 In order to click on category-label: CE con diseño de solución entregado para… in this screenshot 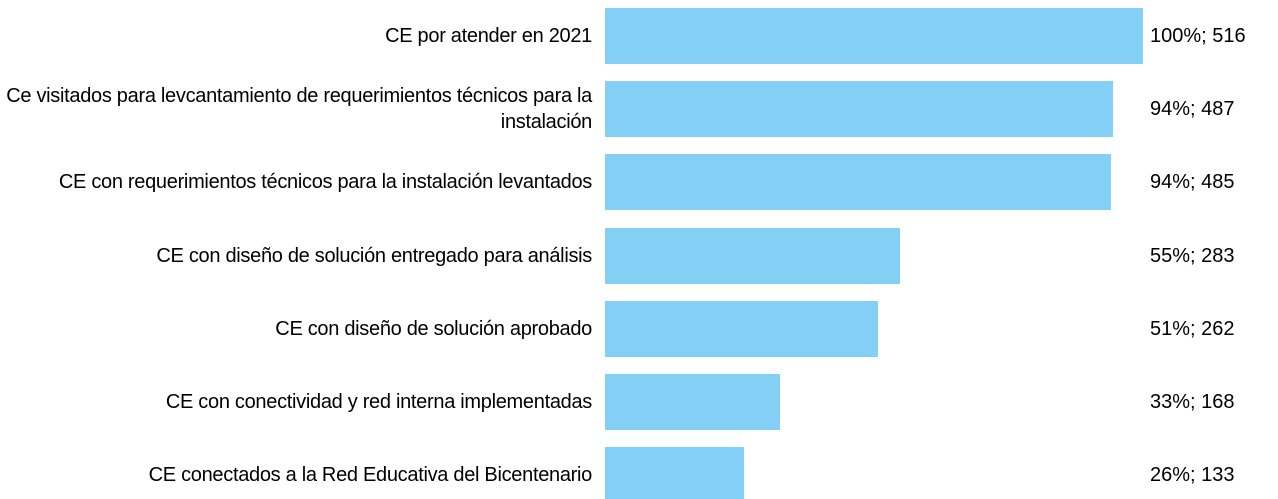, I will do `click(374, 255)`.